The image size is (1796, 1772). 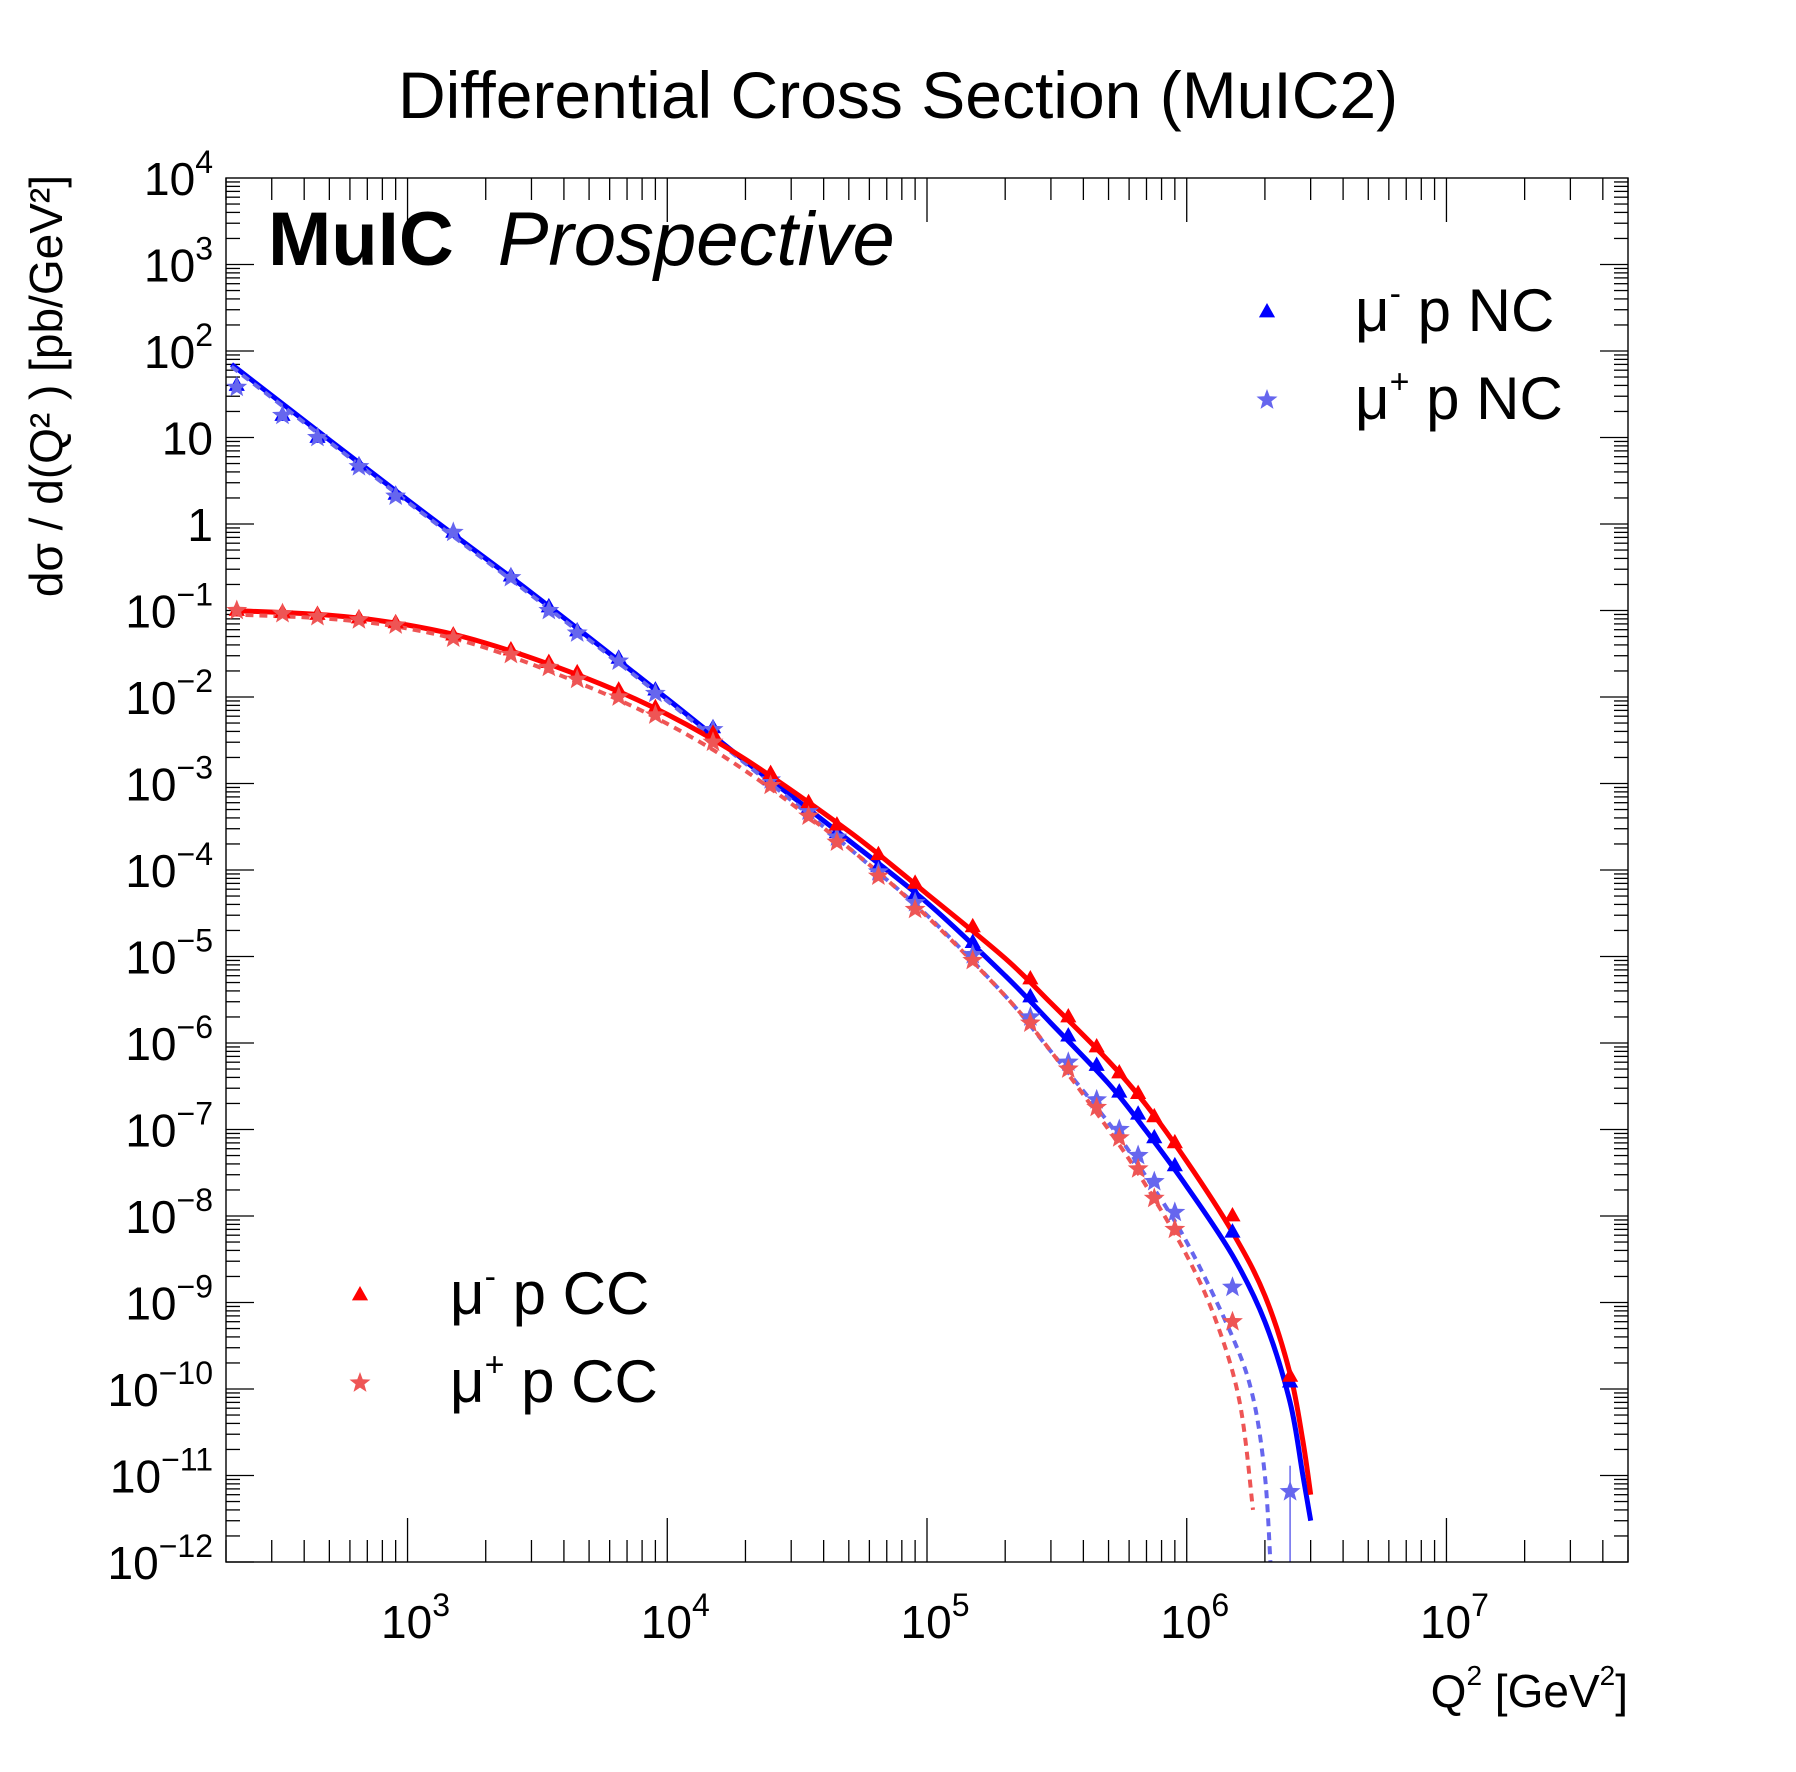 What do you see at coordinates (1267, 399) in the screenshot?
I see `mup_nc-legend-marker` at bounding box center [1267, 399].